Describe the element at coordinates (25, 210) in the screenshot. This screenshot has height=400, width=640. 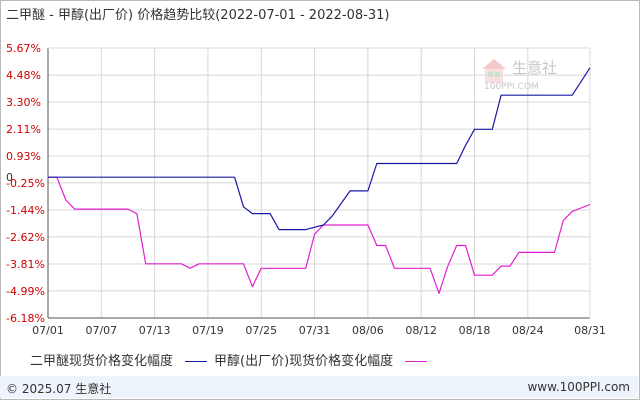
I see `y-tick-label: -1.44%` at that location.